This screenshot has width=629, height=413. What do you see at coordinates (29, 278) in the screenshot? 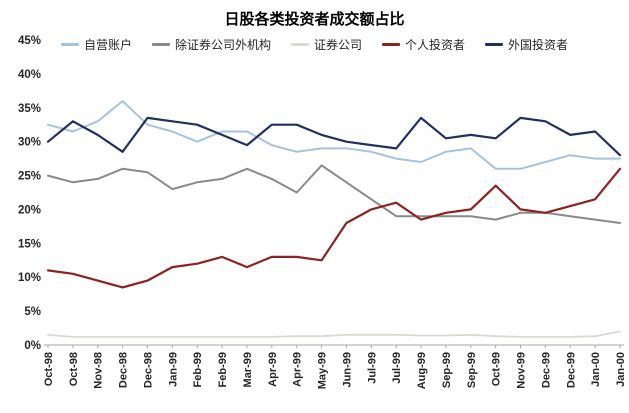
I see `y-tick-label: 10%` at bounding box center [29, 278].